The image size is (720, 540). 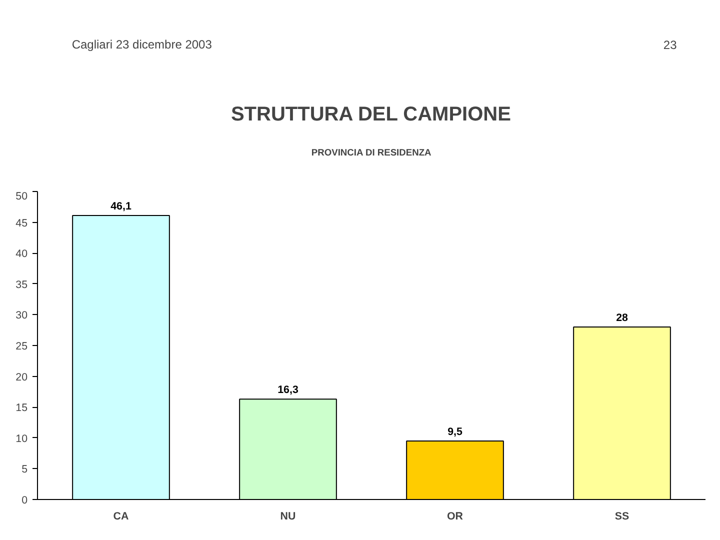 What do you see at coordinates (22, 254) in the screenshot?
I see `y-tick-label: 40` at bounding box center [22, 254].